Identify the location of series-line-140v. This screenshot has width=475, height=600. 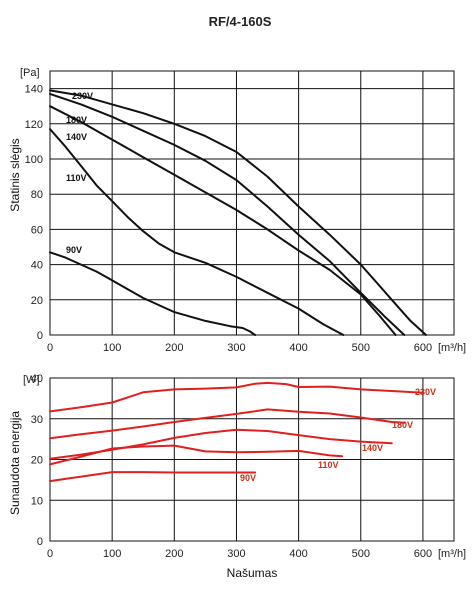
(221, 444).